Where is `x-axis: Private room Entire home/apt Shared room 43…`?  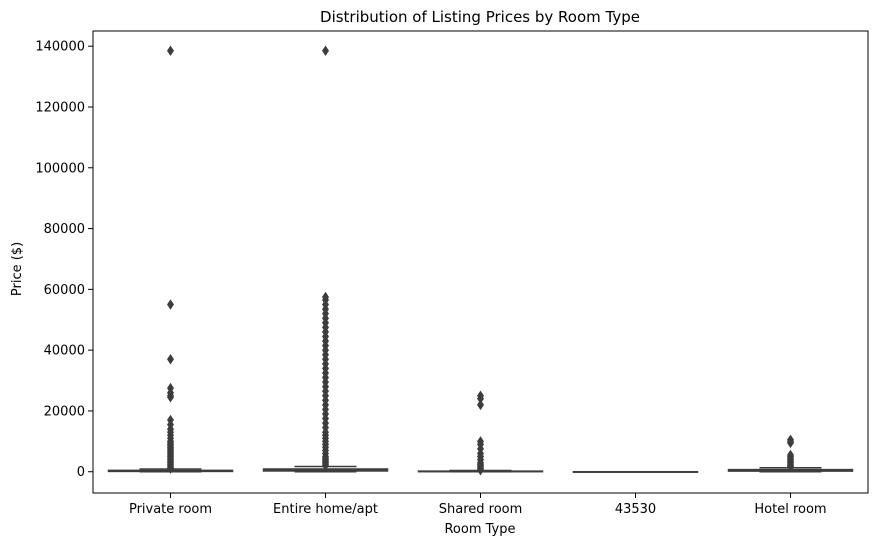
x-axis: Private room Entire home/apt Shared room 43… is located at coordinates (478, 505).